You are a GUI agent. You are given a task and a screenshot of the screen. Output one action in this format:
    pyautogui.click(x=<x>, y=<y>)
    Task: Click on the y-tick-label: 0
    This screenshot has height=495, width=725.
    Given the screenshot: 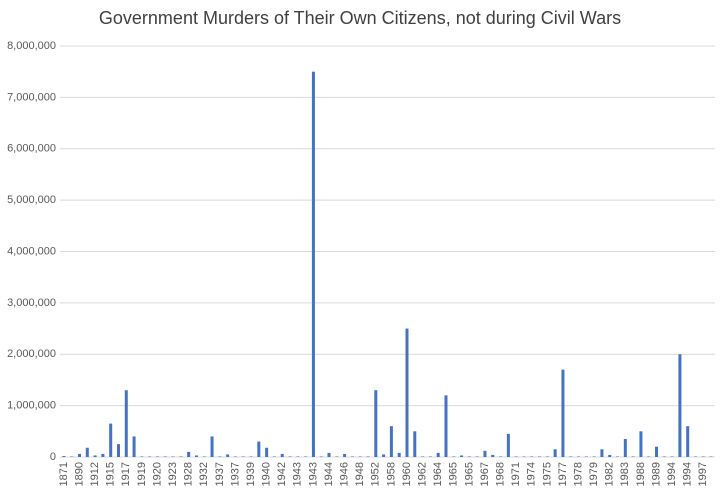 What is the action you would take?
    pyautogui.click(x=53, y=457)
    